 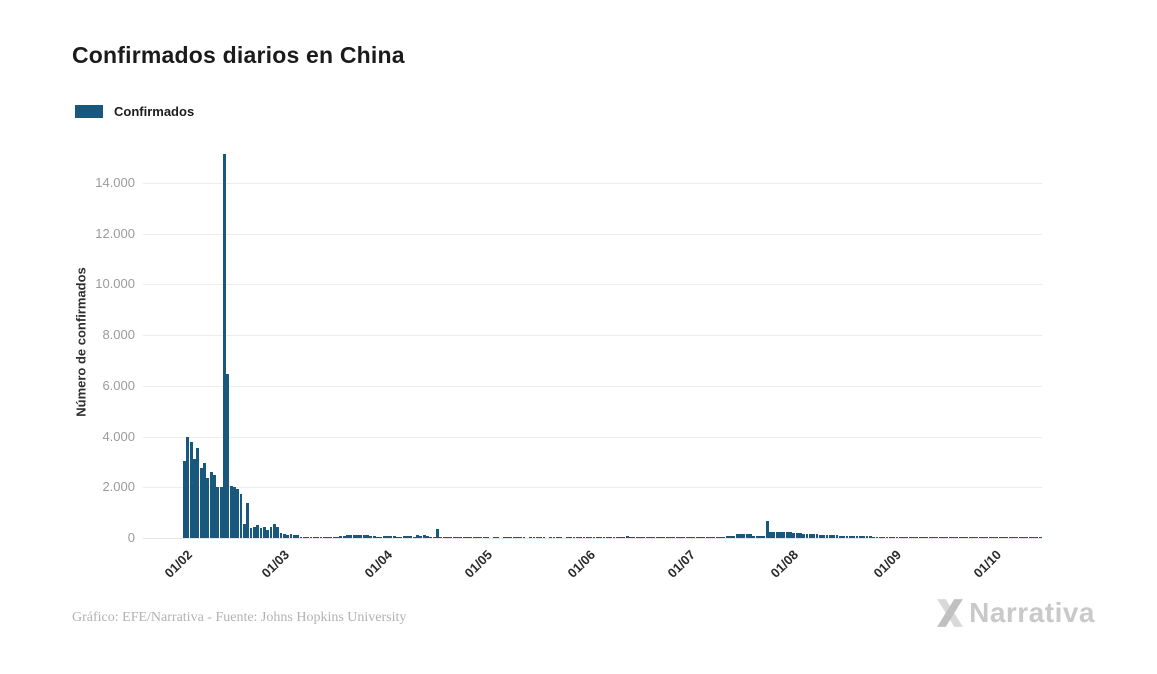 What do you see at coordinates (118, 436) in the screenshot?
I see `y-tick-label: 4.000` at bounding box center [118, 436].